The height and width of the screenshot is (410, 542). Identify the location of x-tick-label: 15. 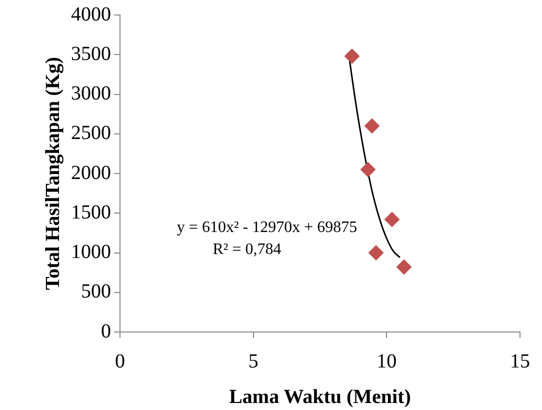
(520, 361).